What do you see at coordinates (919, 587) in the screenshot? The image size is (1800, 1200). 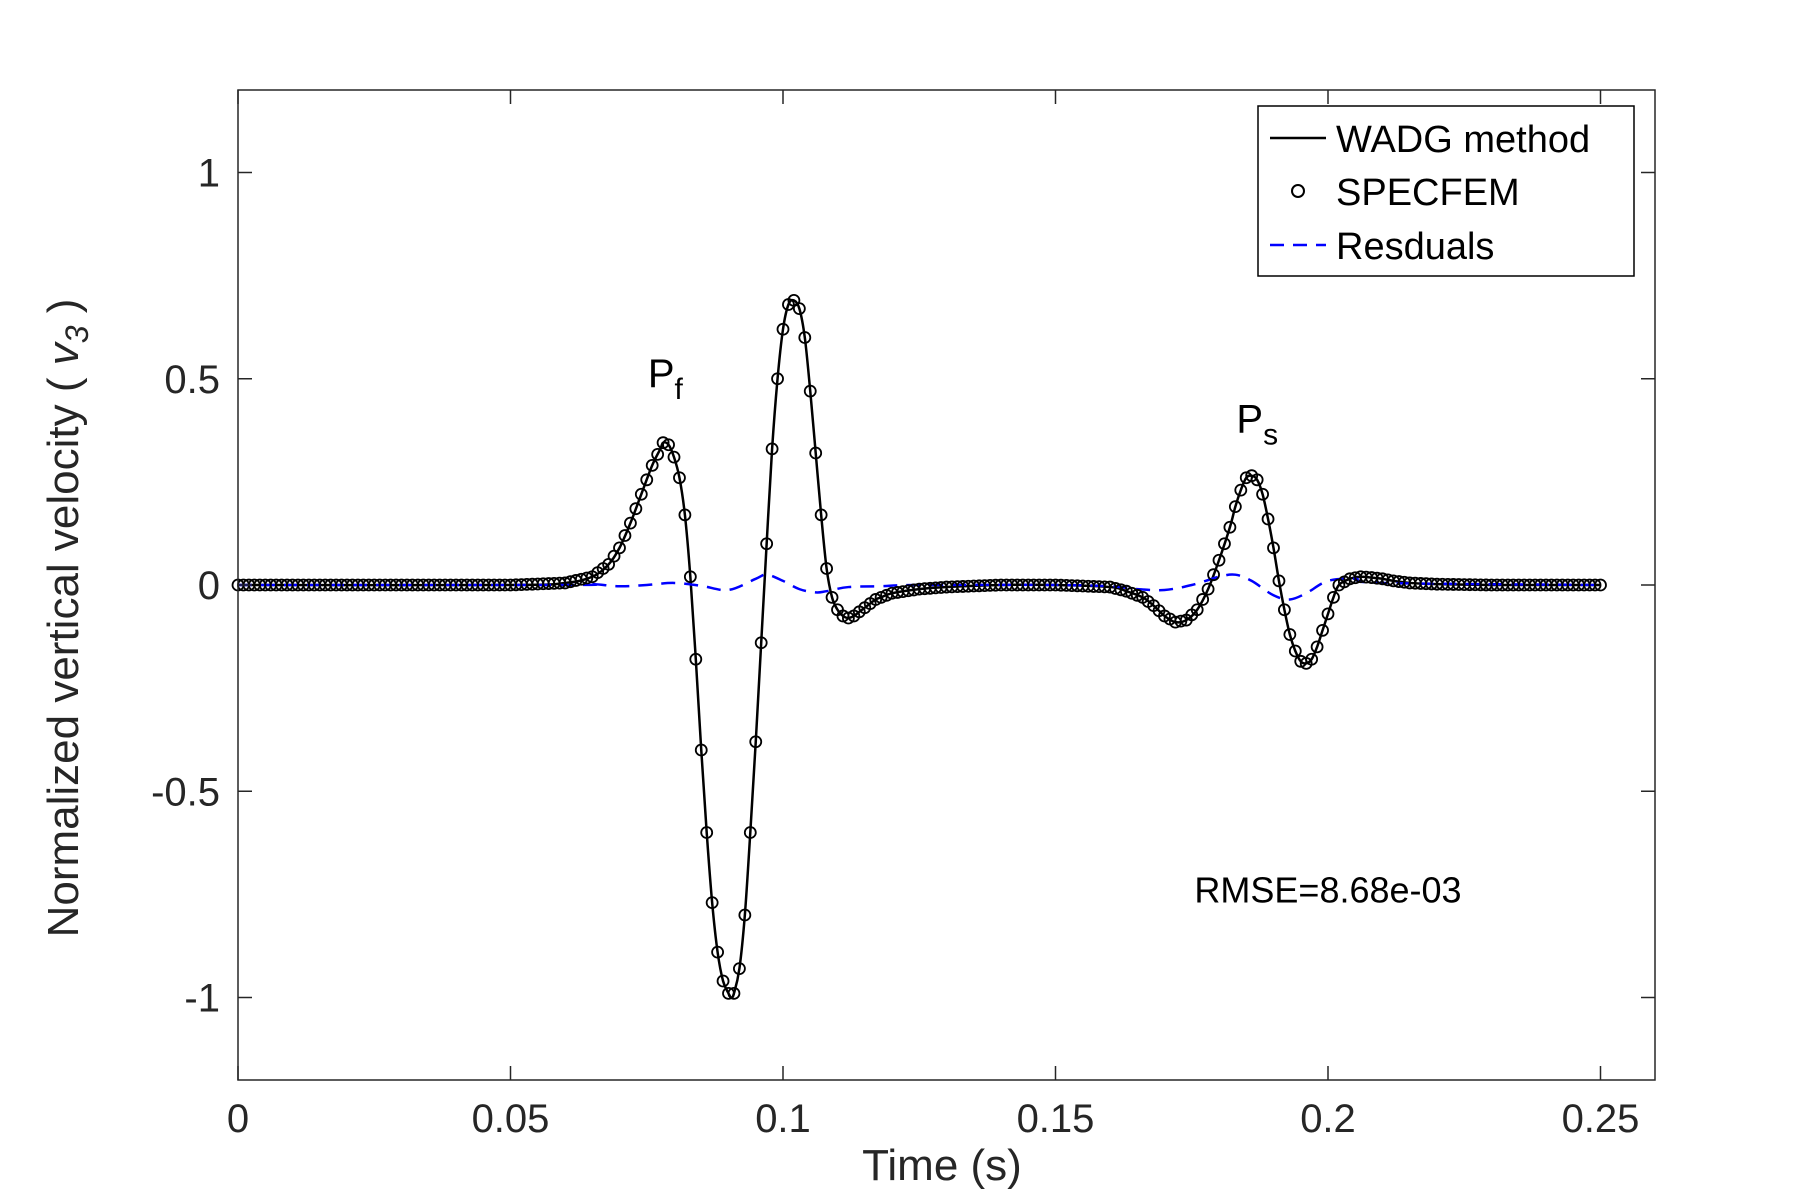 I see `series-residuals-line` at bounding box center [919, 587].